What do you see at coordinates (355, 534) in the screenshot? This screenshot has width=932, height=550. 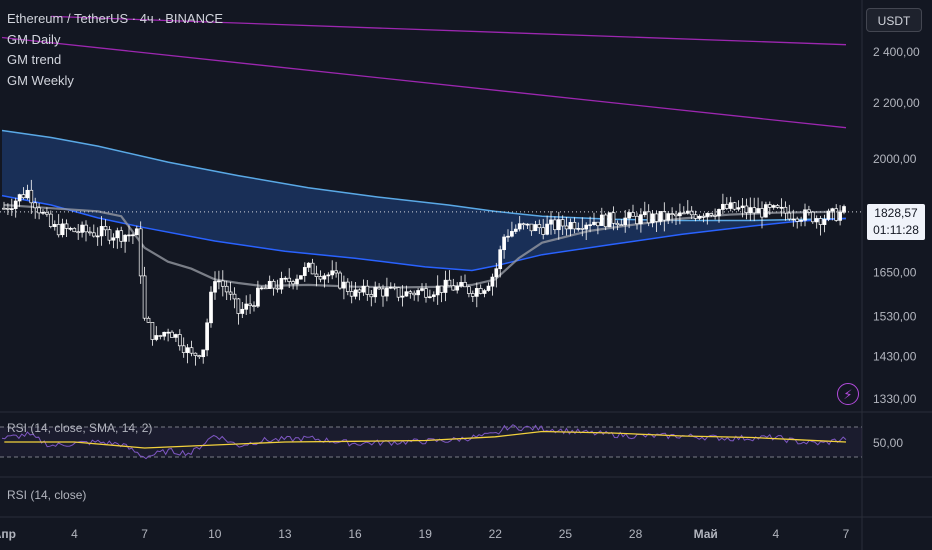 I see `x-tick-label: 16` at bounding box center [355, 534].